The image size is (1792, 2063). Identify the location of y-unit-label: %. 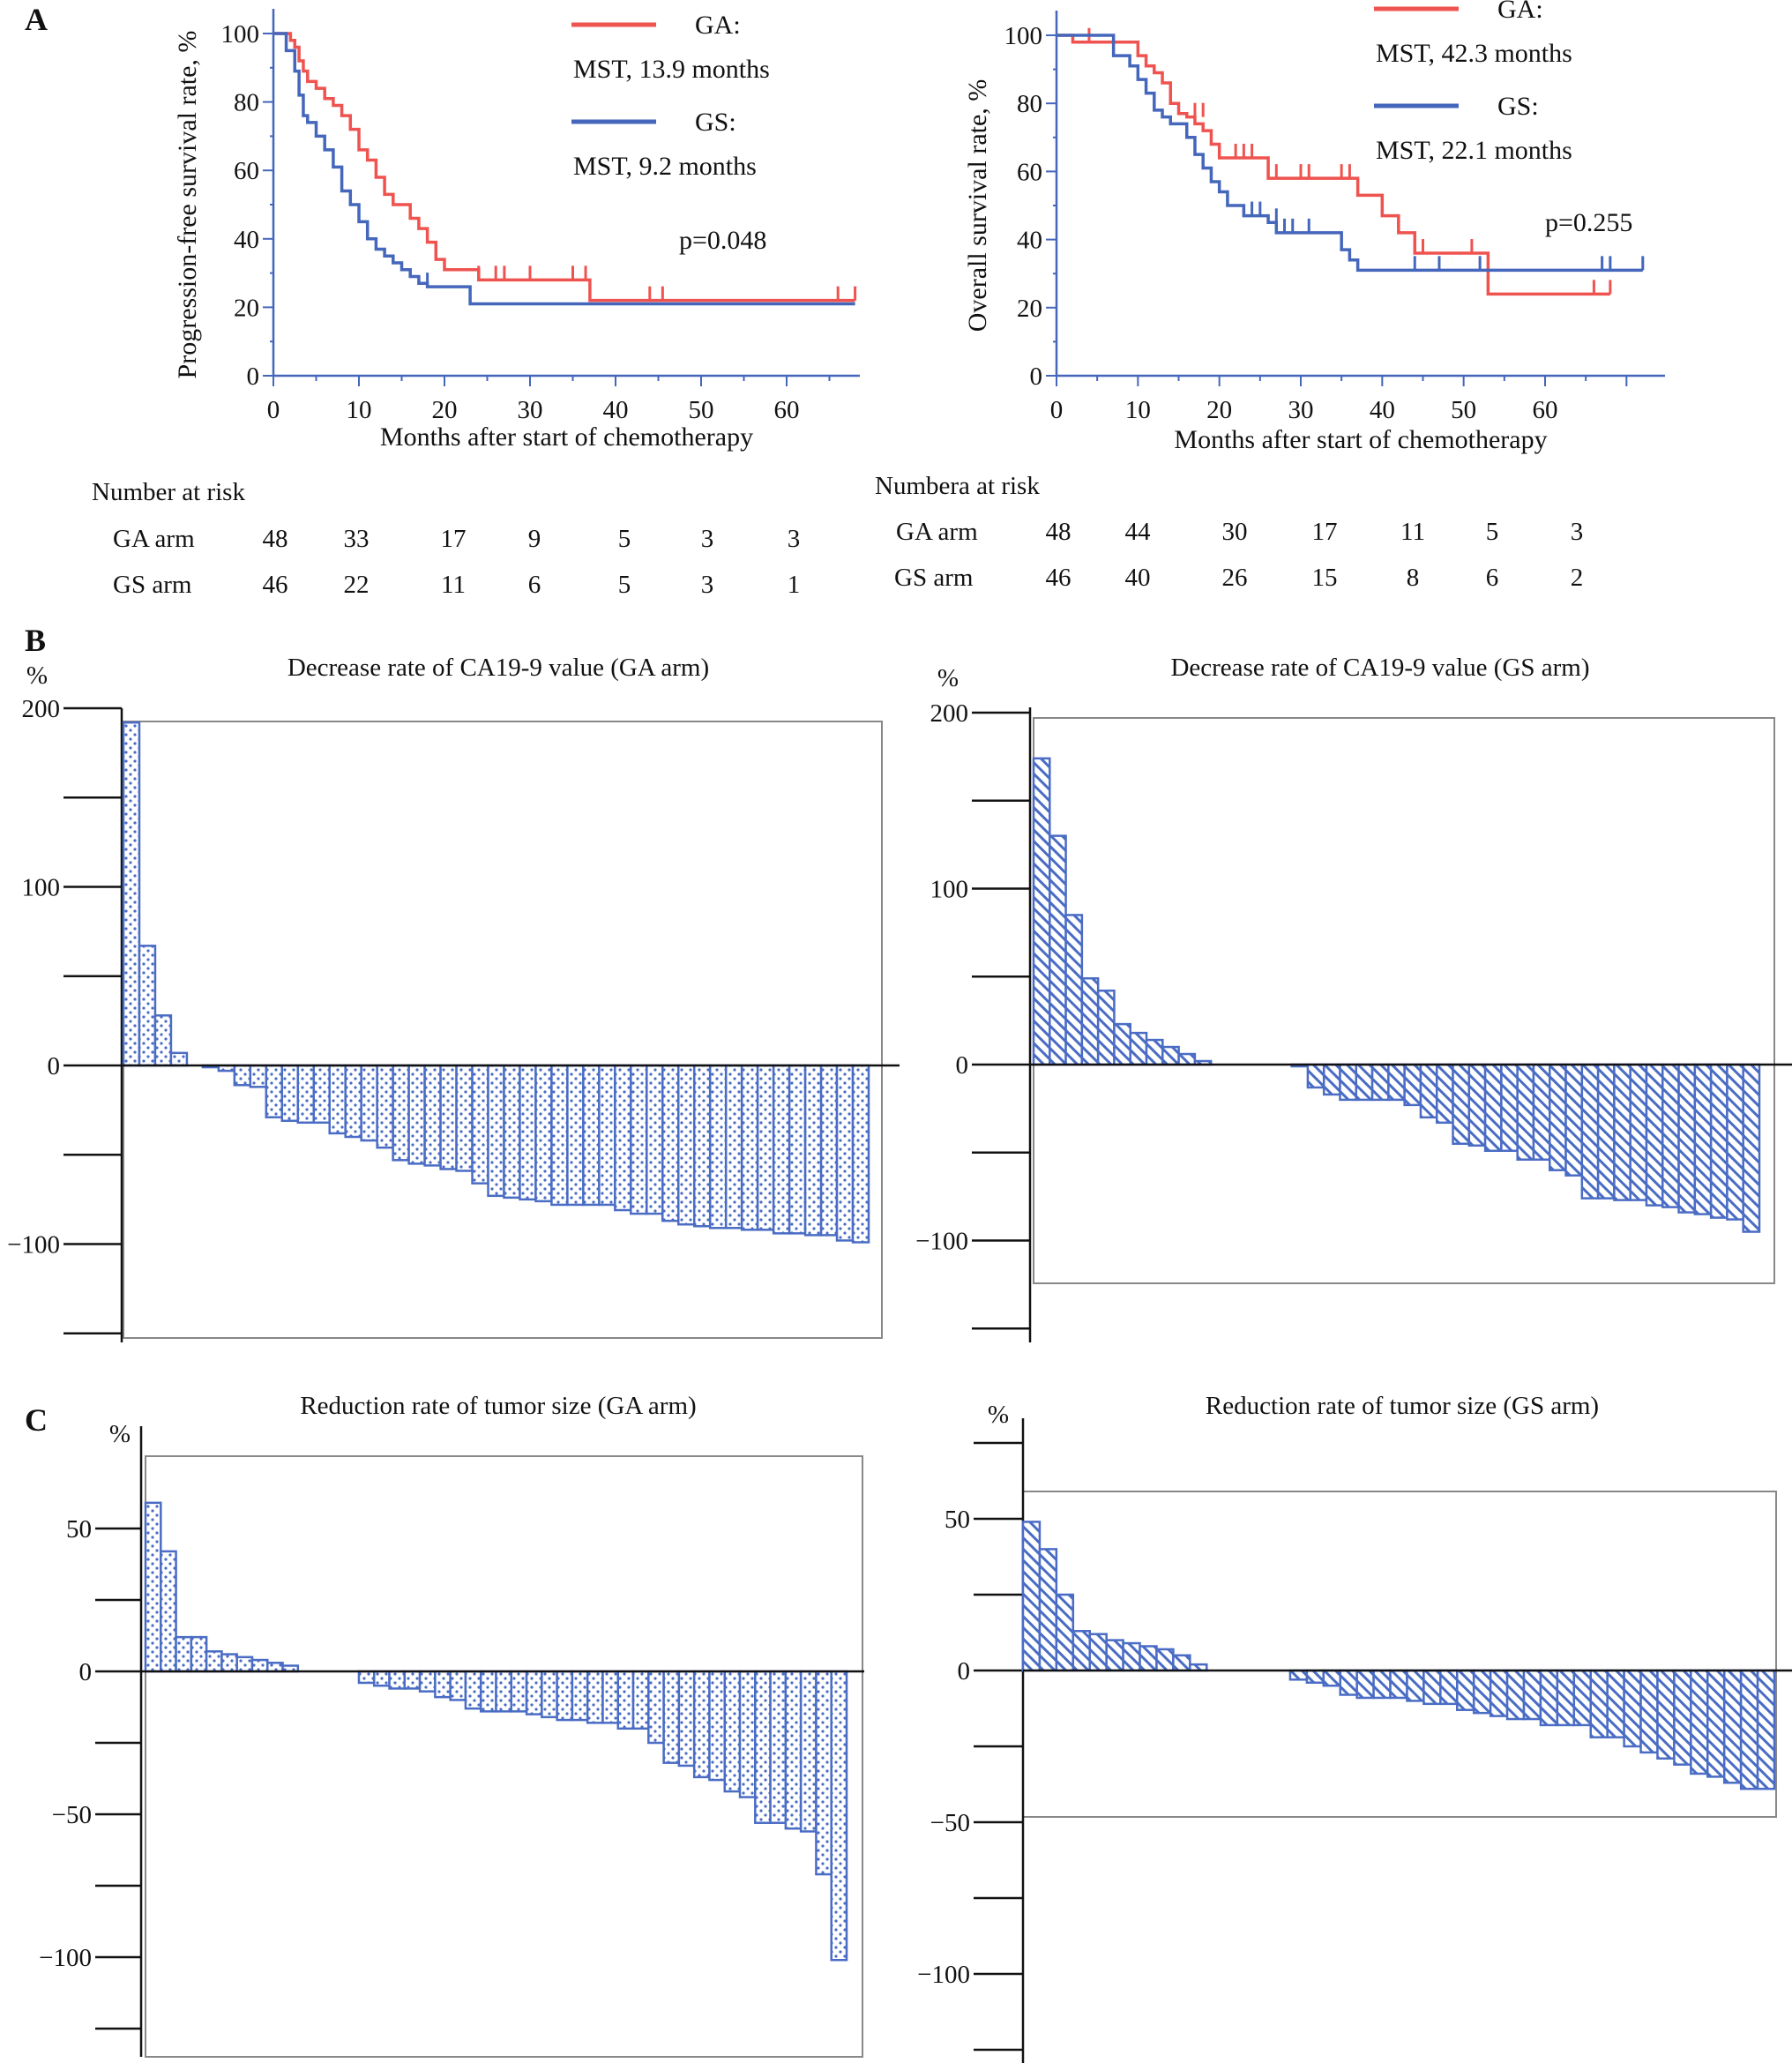
(37, 676).